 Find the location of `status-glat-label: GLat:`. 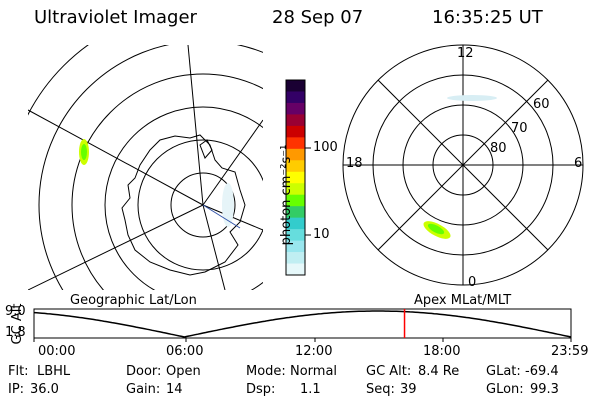

status-glat-label: GLat: is located at coordinates (503, 371).